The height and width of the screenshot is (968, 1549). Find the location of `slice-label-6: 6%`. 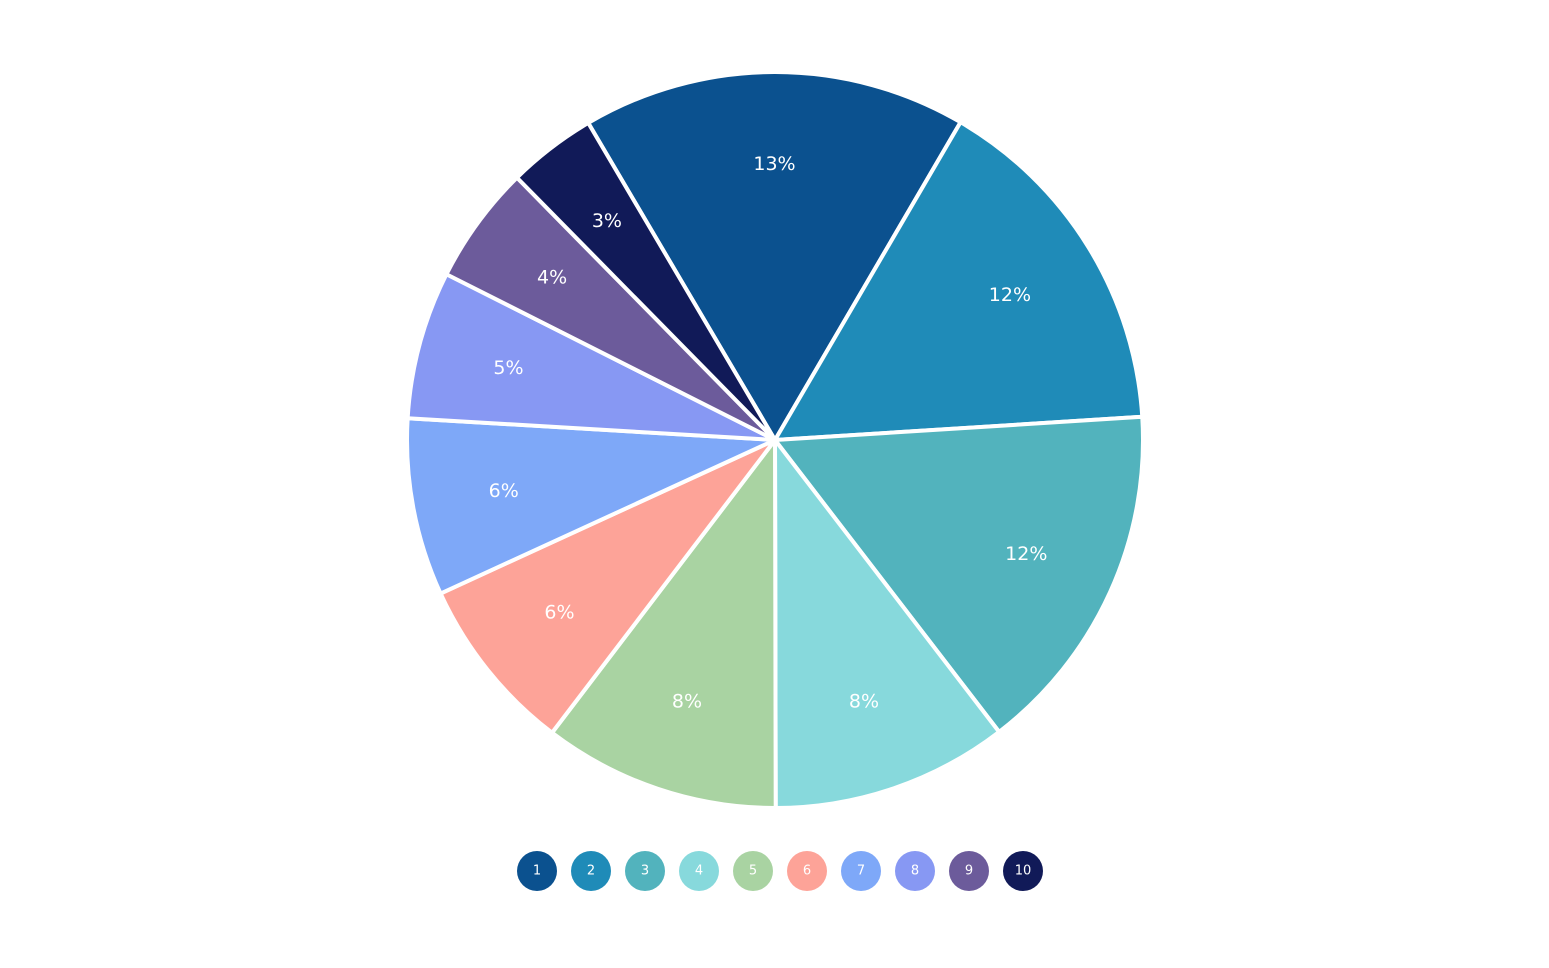

slice-label-6: 6% is located at coordinates (559, 613).